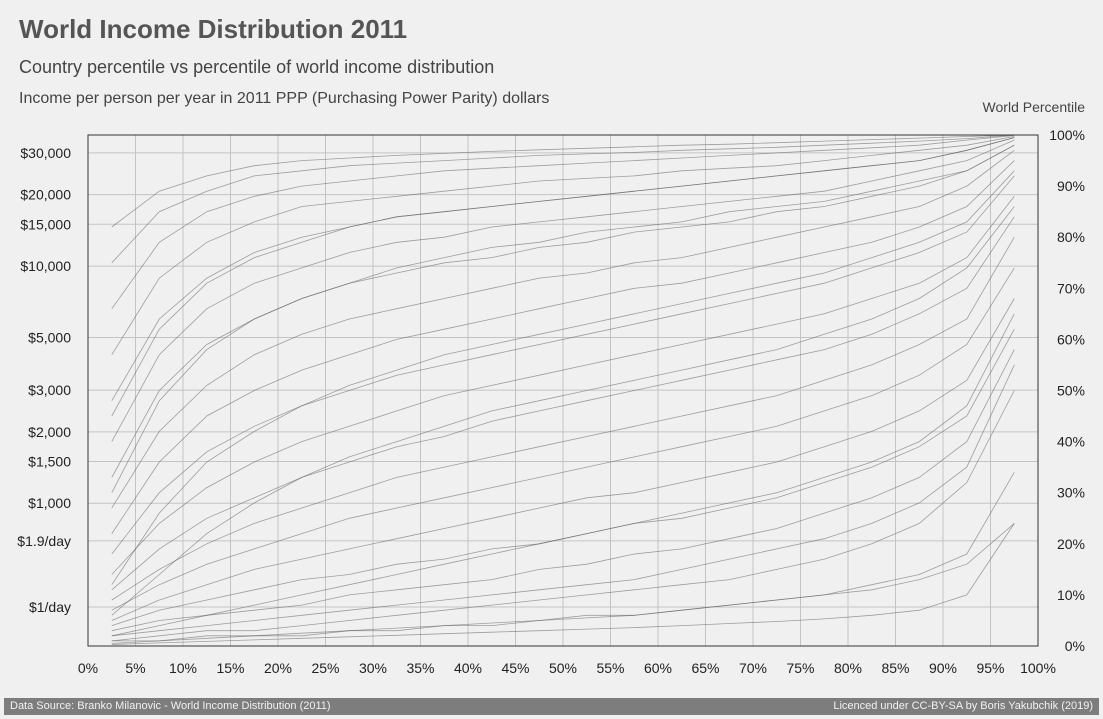 This screenshot has width=1103, height=719. Describe the element at coordinates (468, 668) in the screenshot. I see `x-tick-label-8: 40%` at that location.